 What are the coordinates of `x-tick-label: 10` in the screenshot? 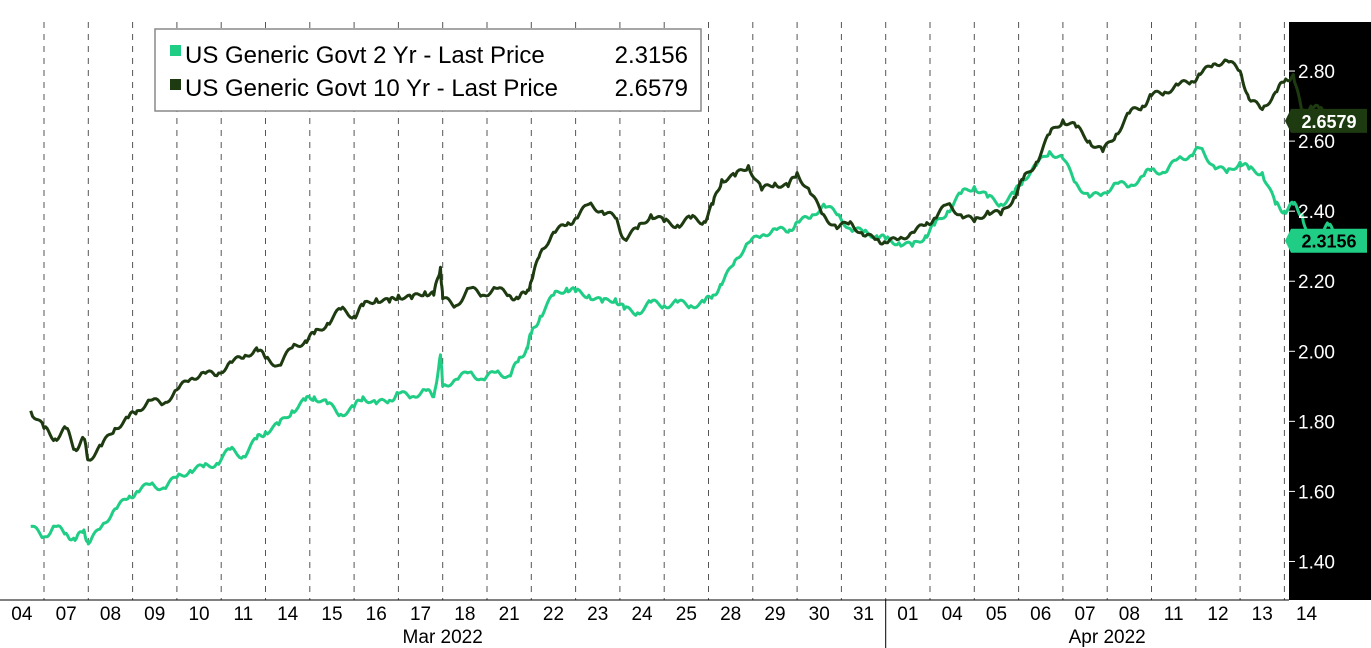 It's located at (198, 614).